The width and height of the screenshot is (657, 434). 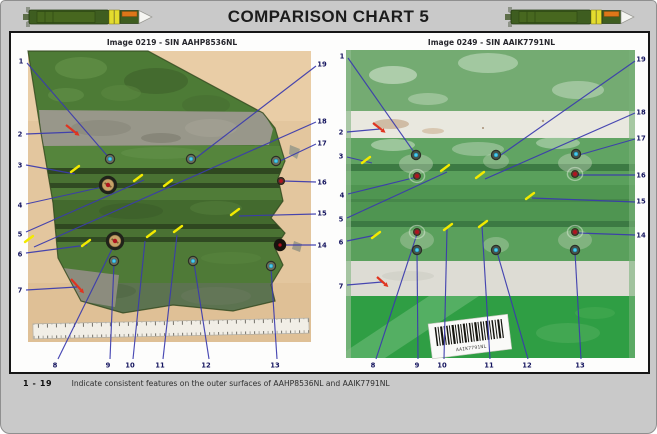 What do you see at coordinates (55, 365) in the screenshot?
I see `callout-number-8: 8` at bounding box center [55, 365].